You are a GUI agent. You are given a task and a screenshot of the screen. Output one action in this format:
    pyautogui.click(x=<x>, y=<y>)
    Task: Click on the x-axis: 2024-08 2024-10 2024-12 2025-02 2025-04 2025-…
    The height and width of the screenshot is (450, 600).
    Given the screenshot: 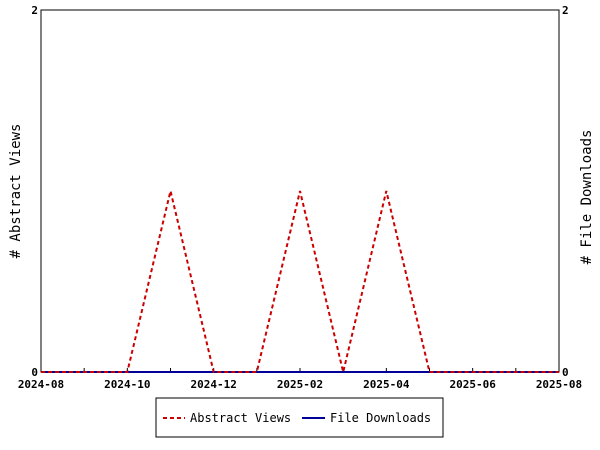 What is the action you would take?
    pyautogui.click(x=300, y=379)
    